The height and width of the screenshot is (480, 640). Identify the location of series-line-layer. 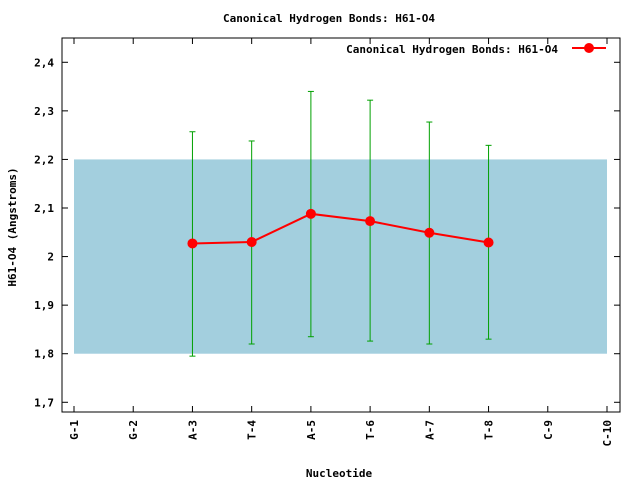
(340, 228).